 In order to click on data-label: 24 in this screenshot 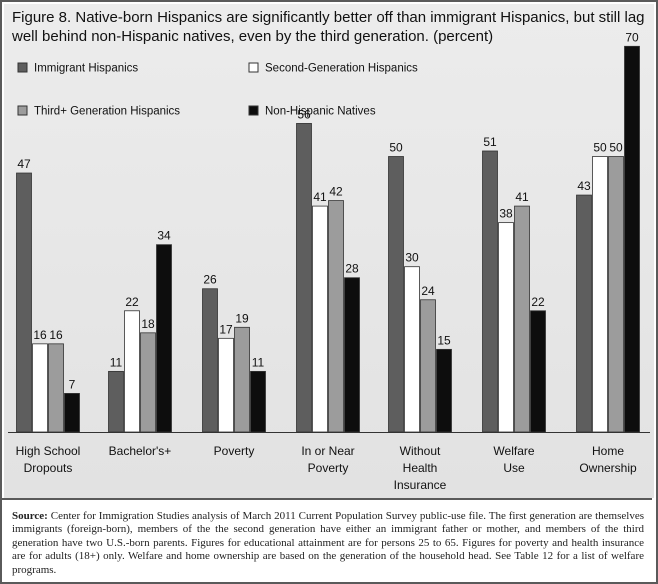, I will do `click(428, 291)`.